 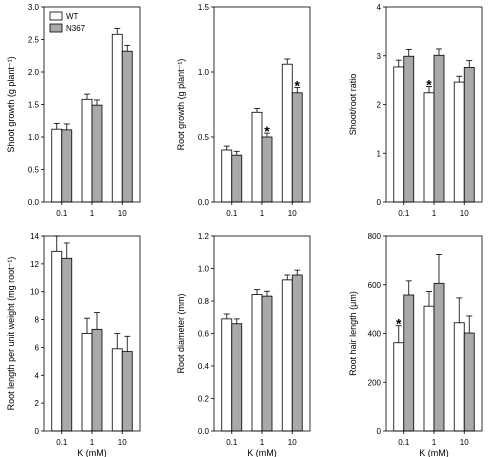 What do you see at coordinates (375, 236) in the screenshot?
I see `y-tick-label: 800` at bounding box center [375, 236].